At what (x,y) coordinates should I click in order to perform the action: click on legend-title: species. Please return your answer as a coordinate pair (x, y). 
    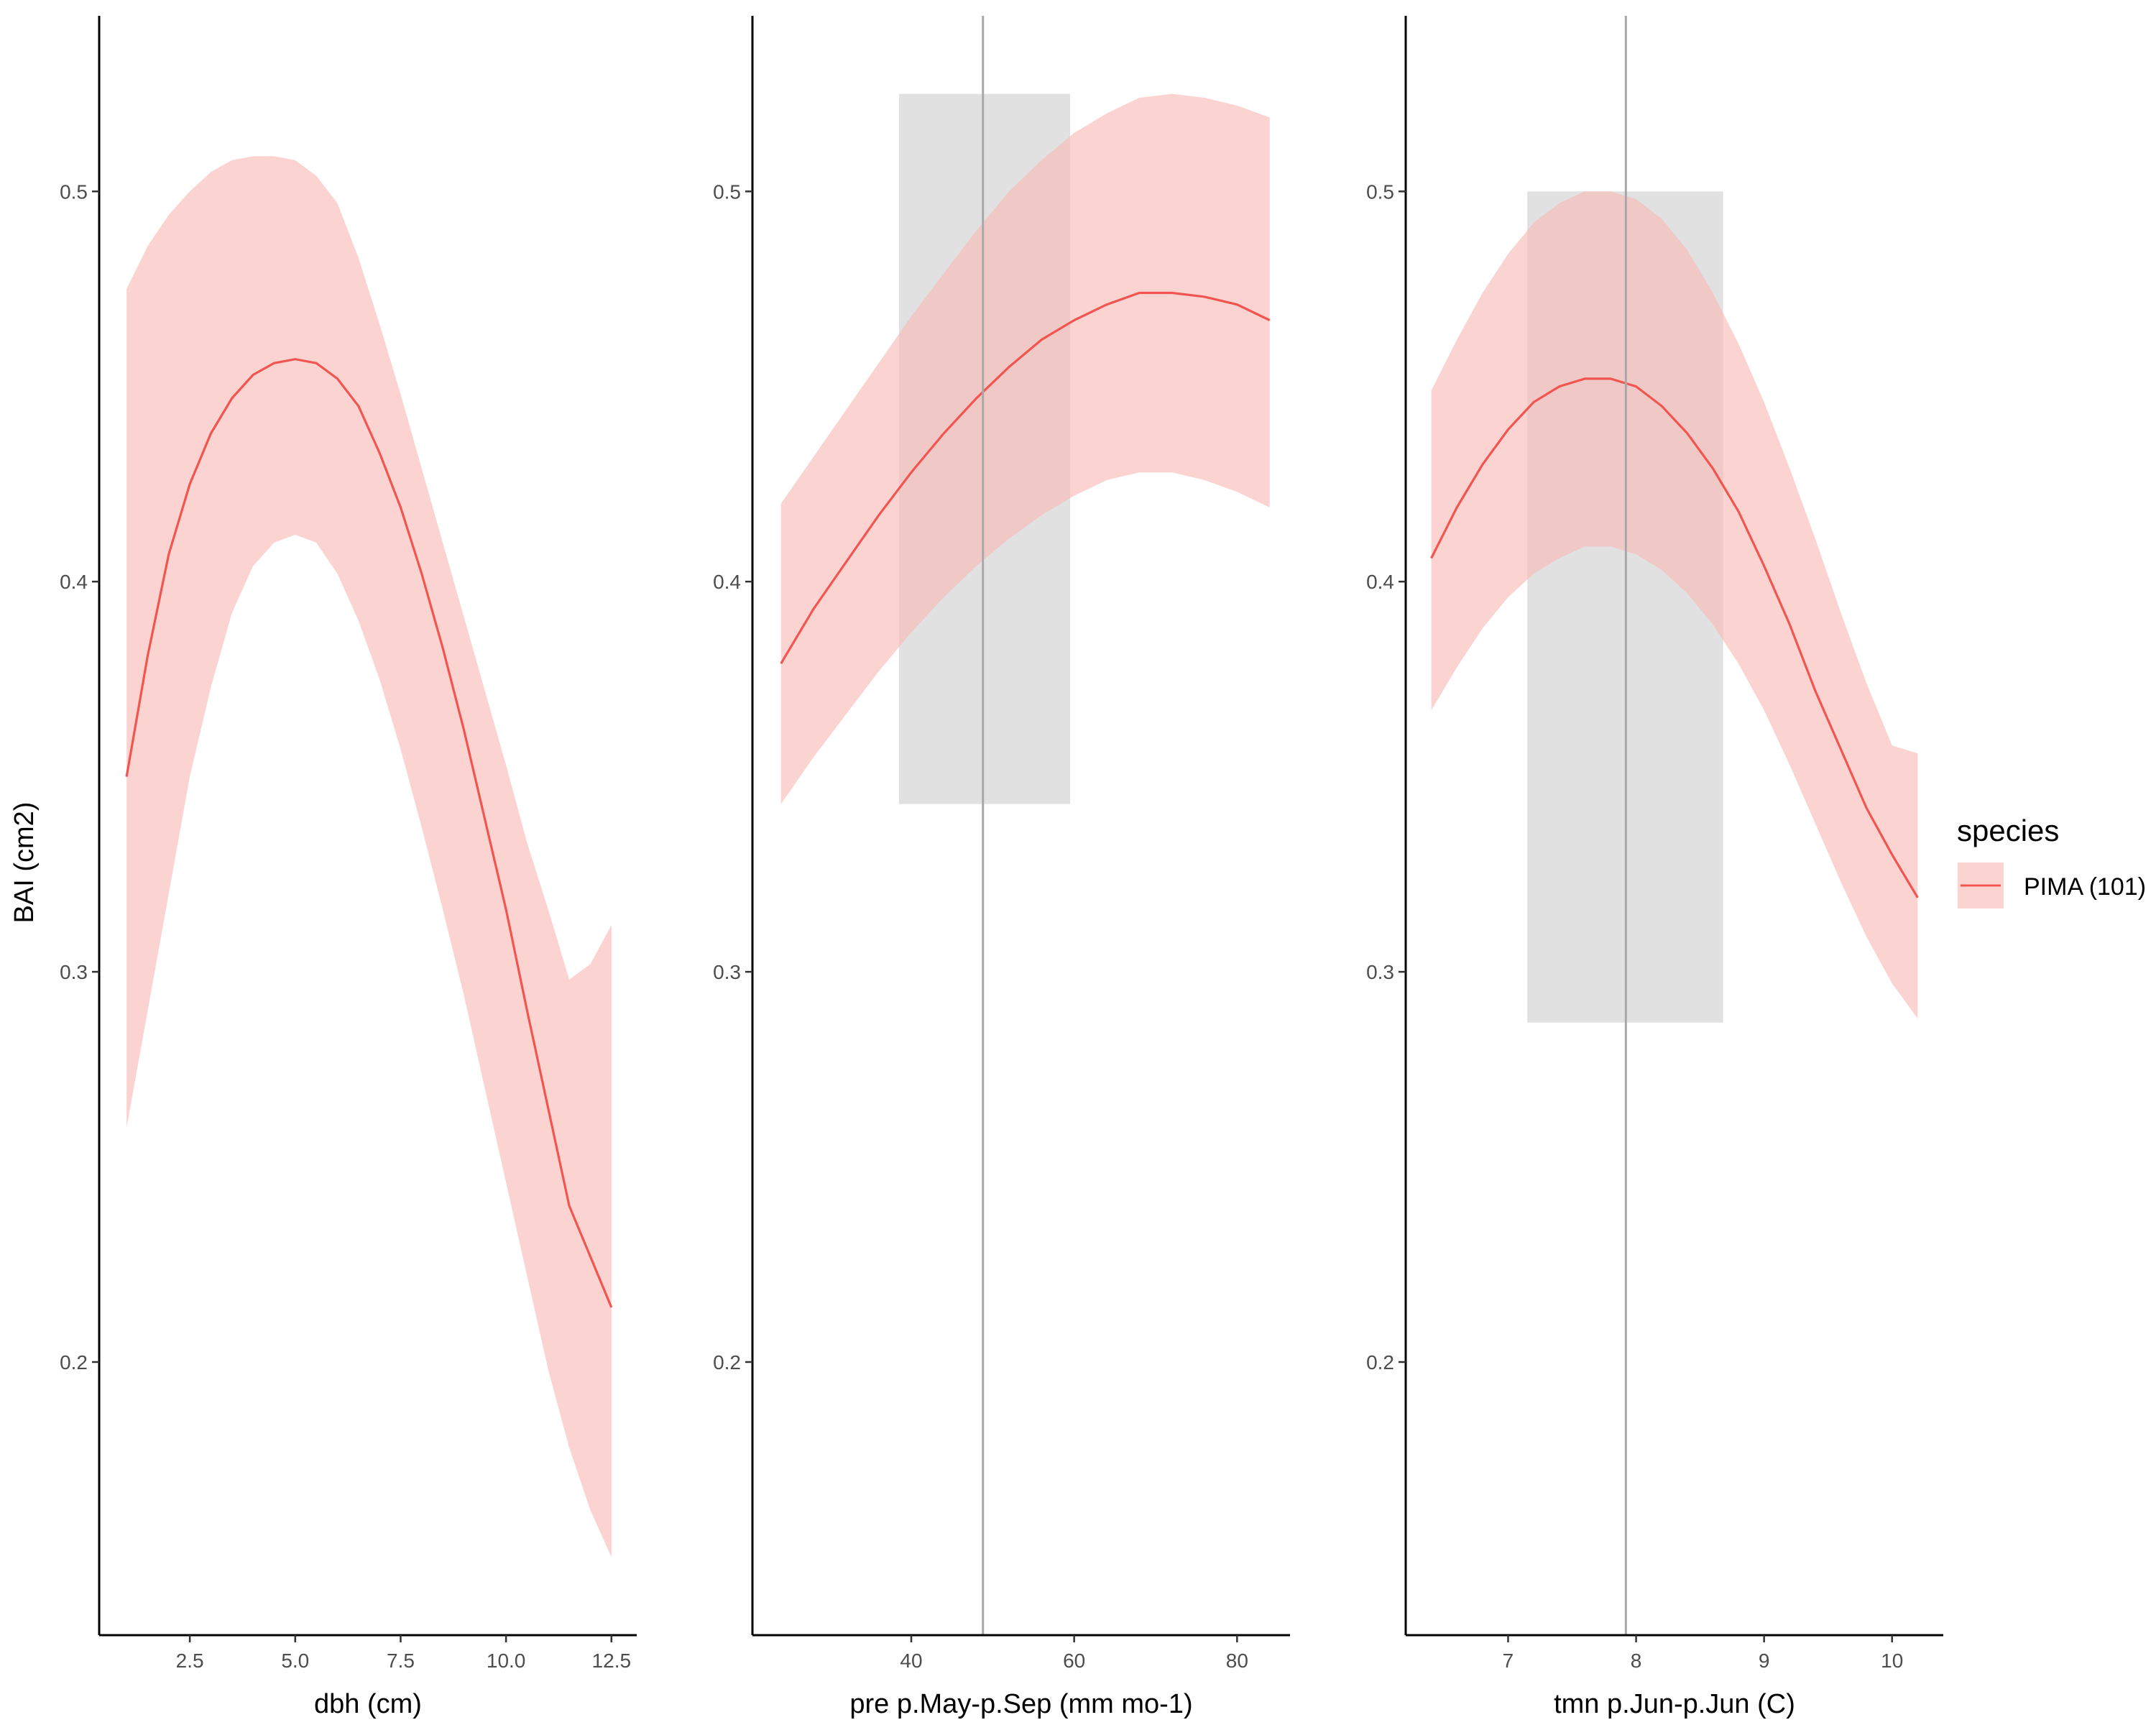
    Looking at the image, I should click on (2008, 830).